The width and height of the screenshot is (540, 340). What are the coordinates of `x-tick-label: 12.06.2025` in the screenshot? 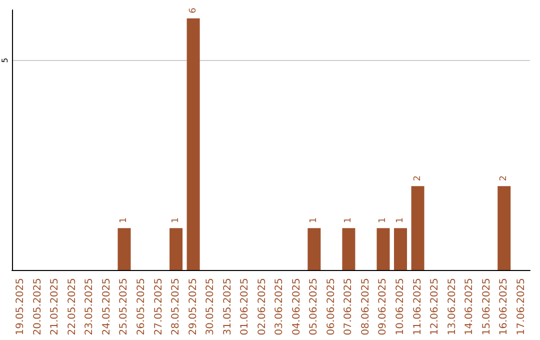 It's located at (435, 307).